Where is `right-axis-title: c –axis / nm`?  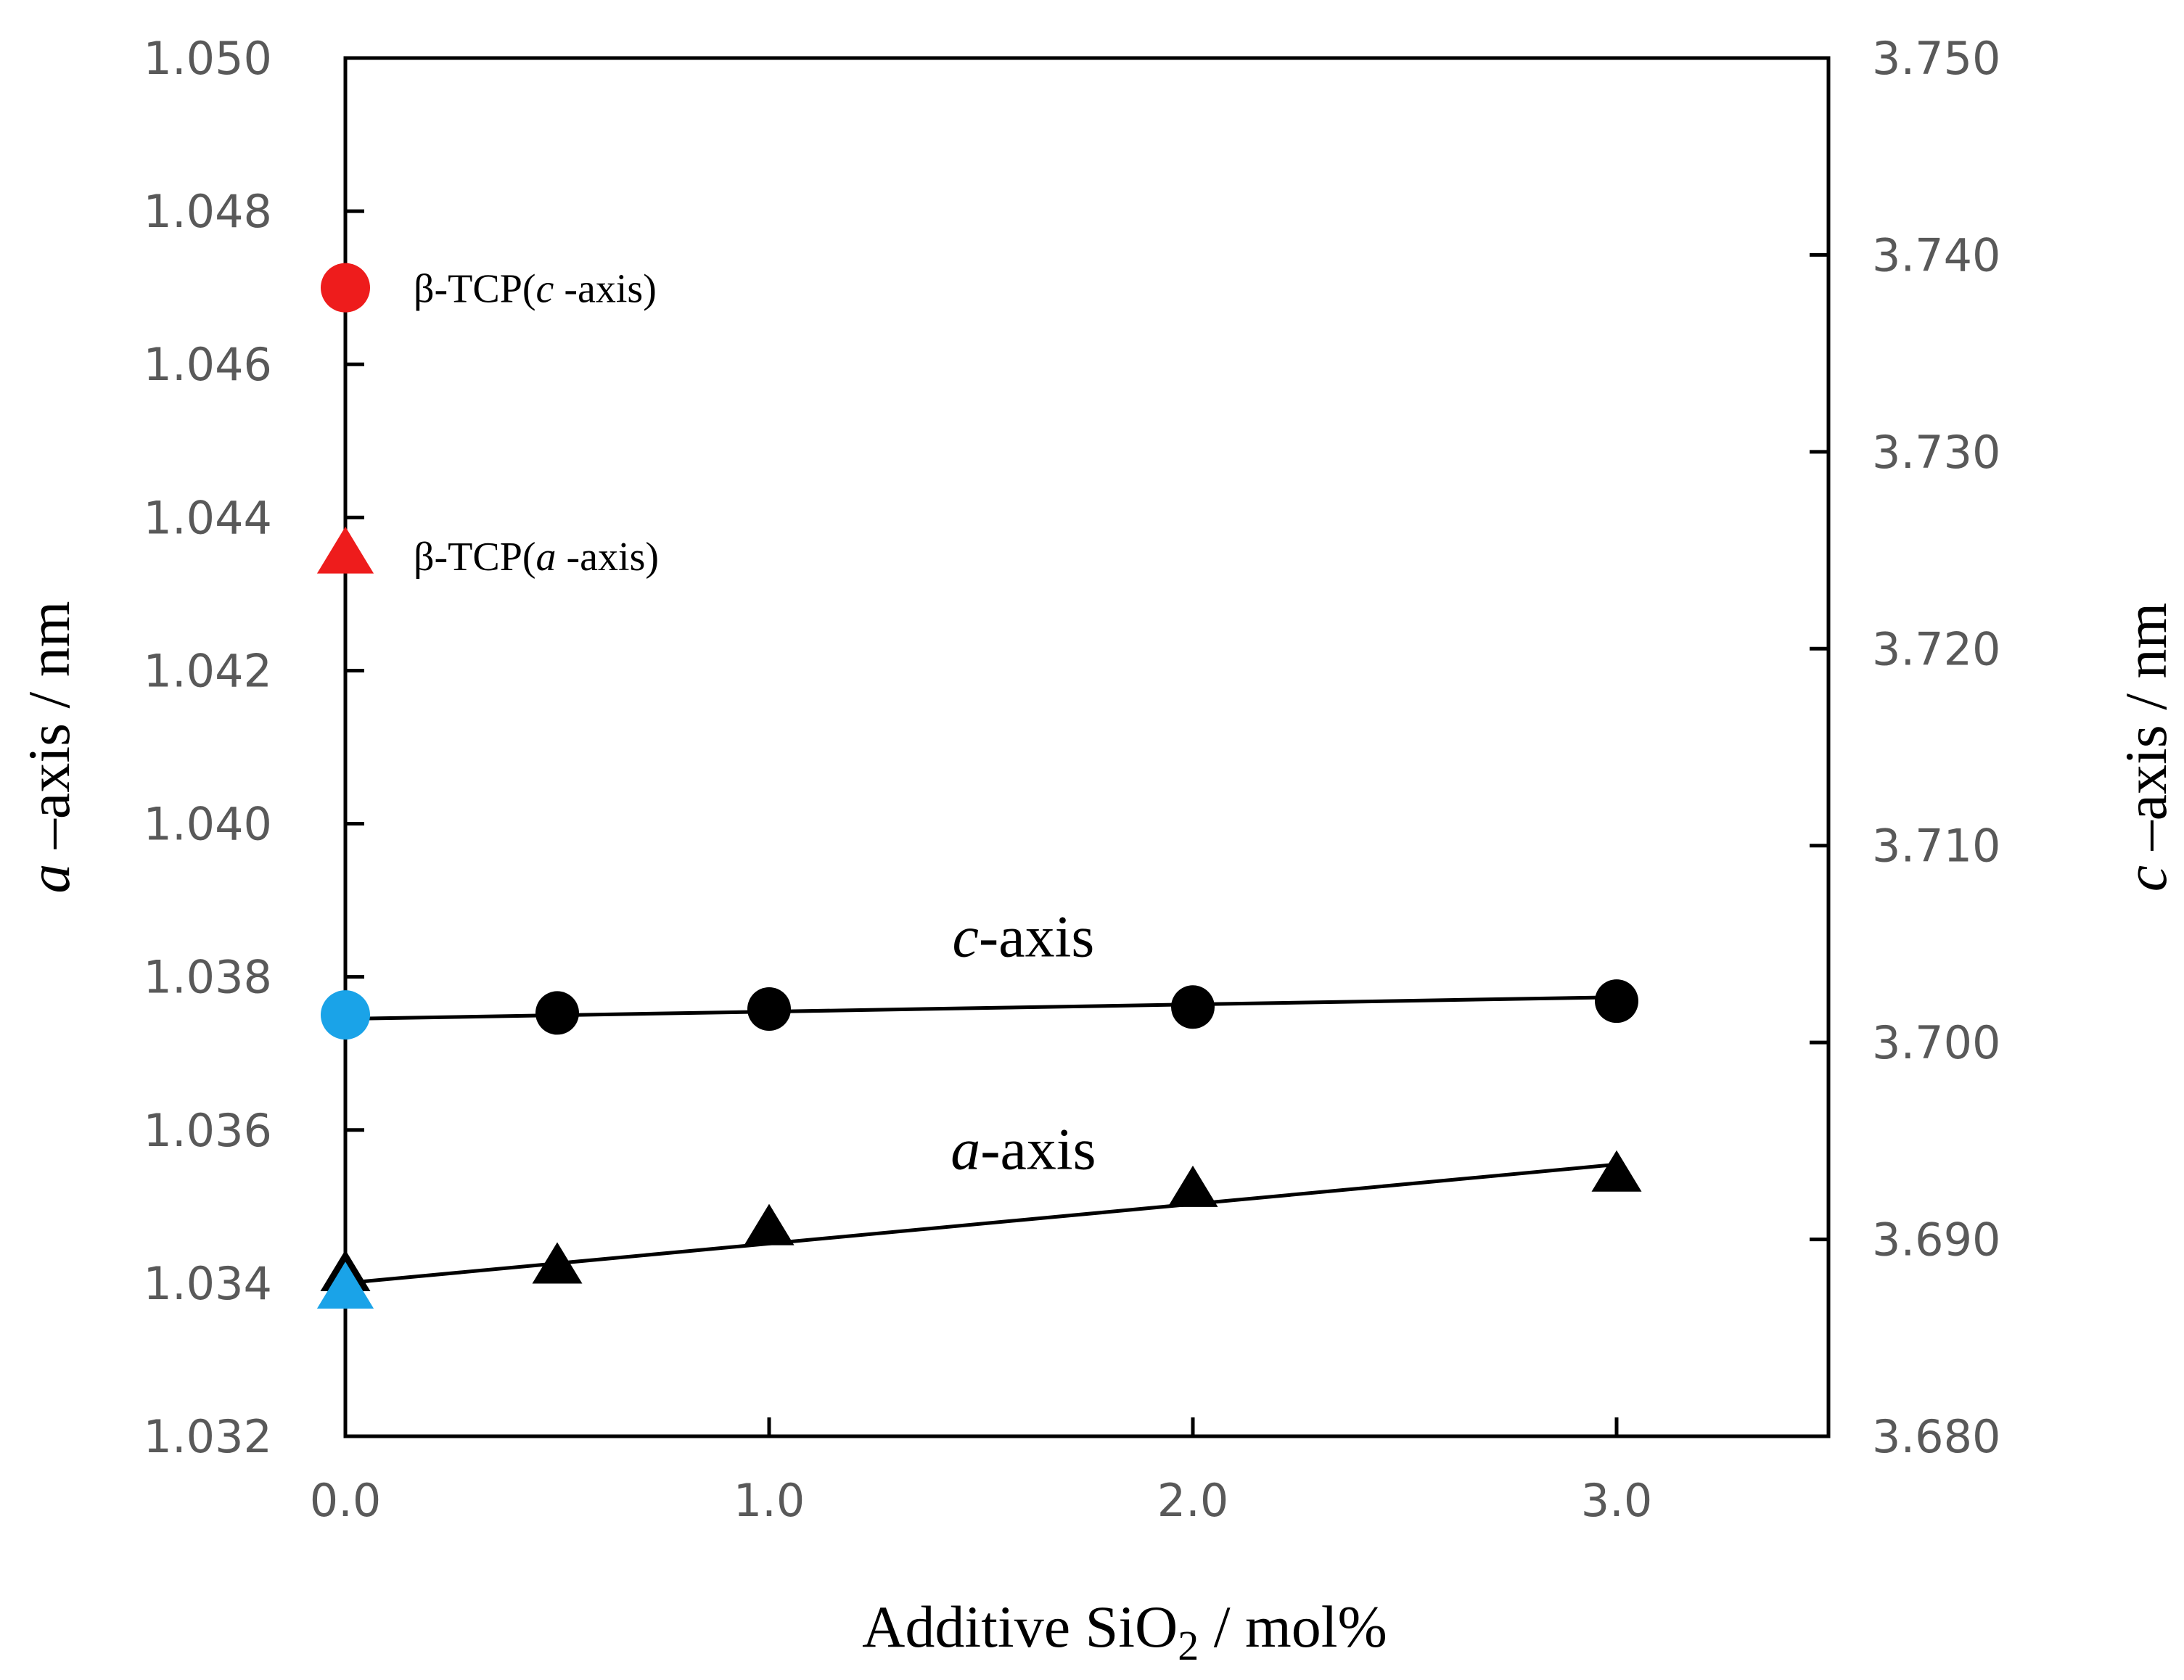 right-axis-title: c –axis / nm is located at coordinates (2146, 747).